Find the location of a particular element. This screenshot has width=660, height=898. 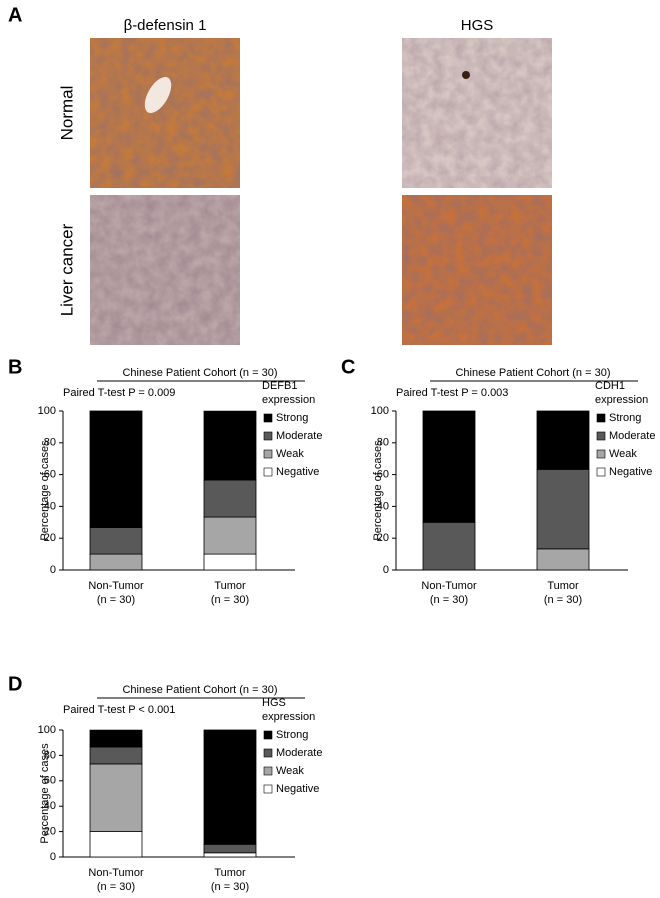

legend-title: DEFB1 is located at coordinates (279, 386).